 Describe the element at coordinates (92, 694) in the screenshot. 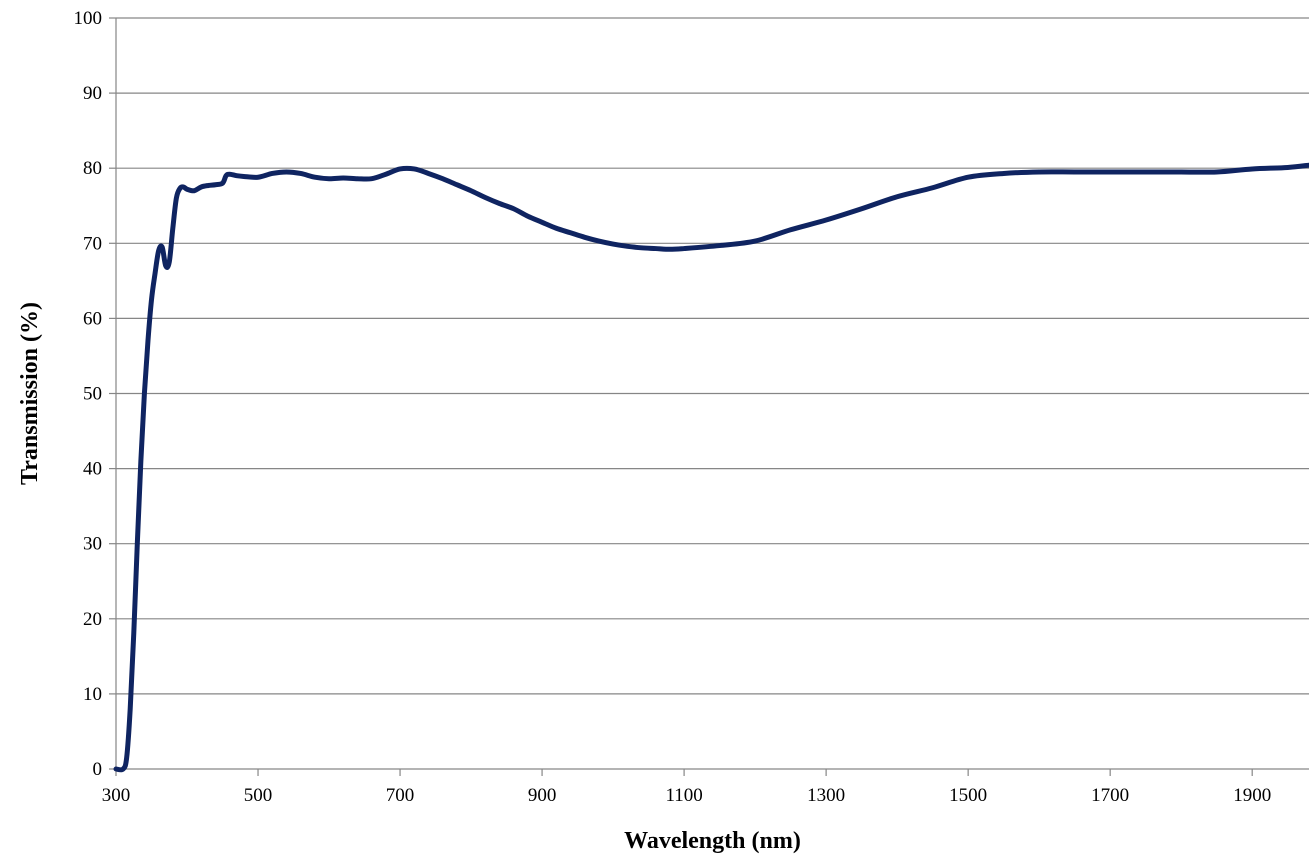

I see `y-tick-label: 10` at that location.